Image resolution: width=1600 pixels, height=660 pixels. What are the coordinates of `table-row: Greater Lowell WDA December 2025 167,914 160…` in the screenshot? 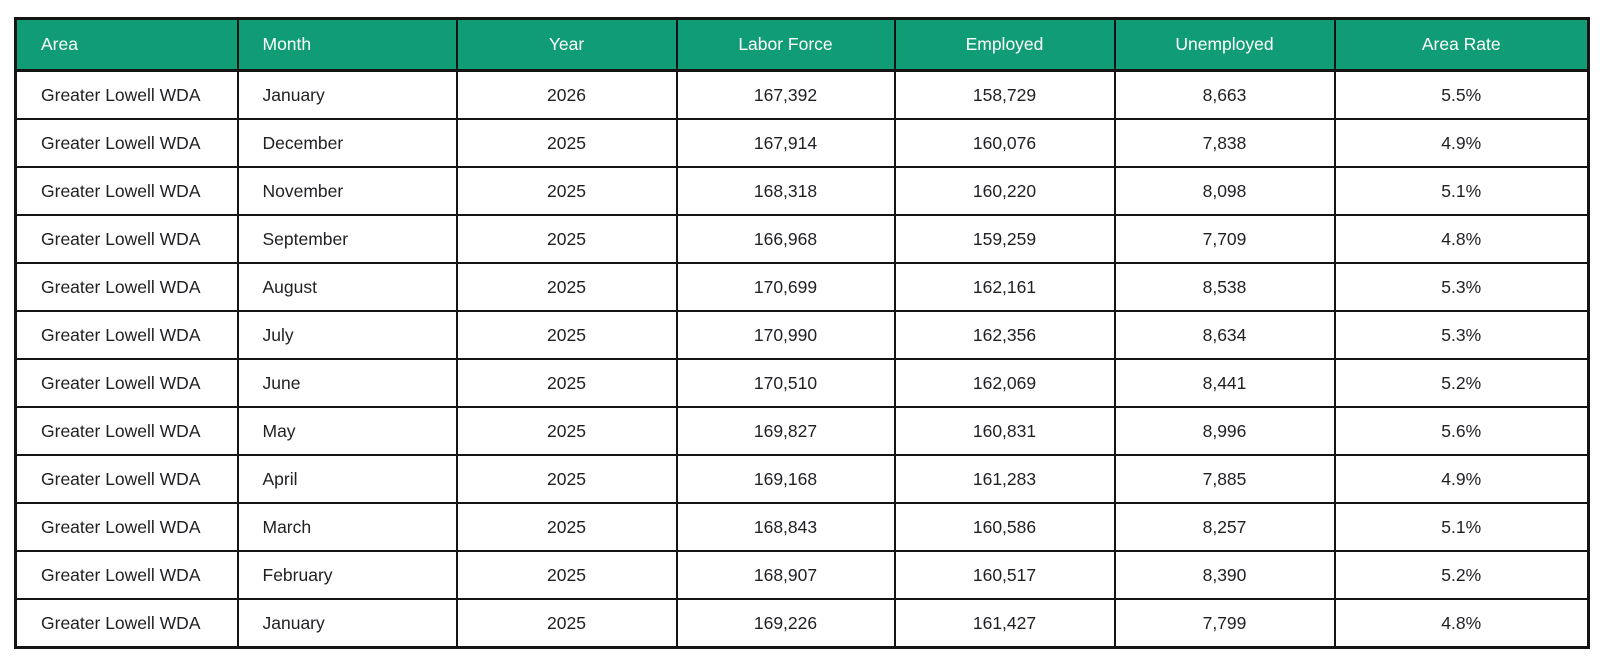 It's located at (802, 143).